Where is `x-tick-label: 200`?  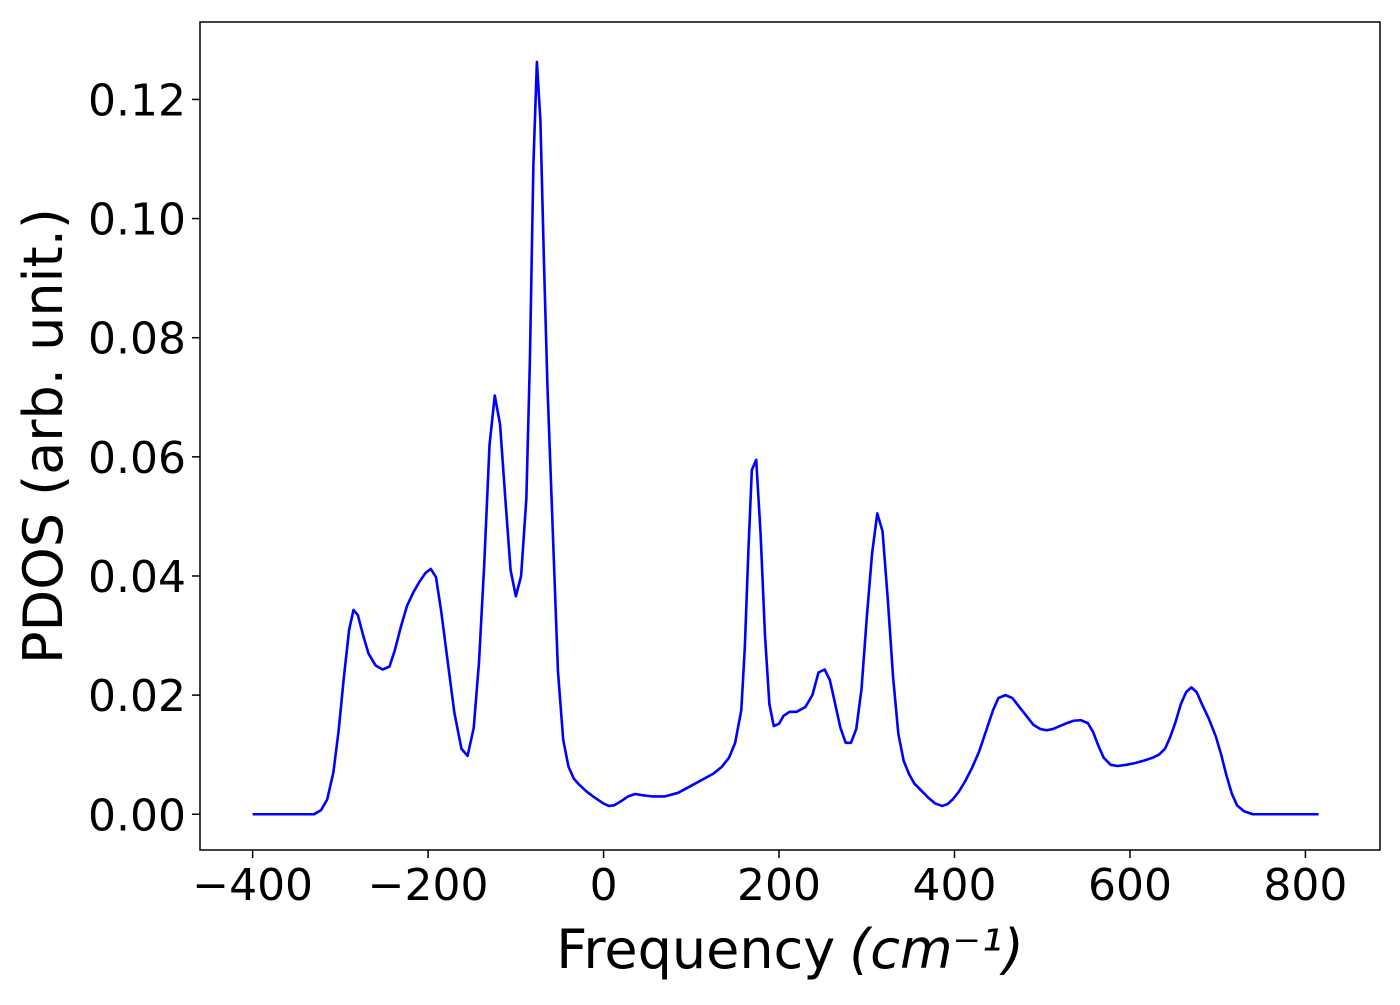
x-tick-label: 200 is located at coordinates (779, 885).